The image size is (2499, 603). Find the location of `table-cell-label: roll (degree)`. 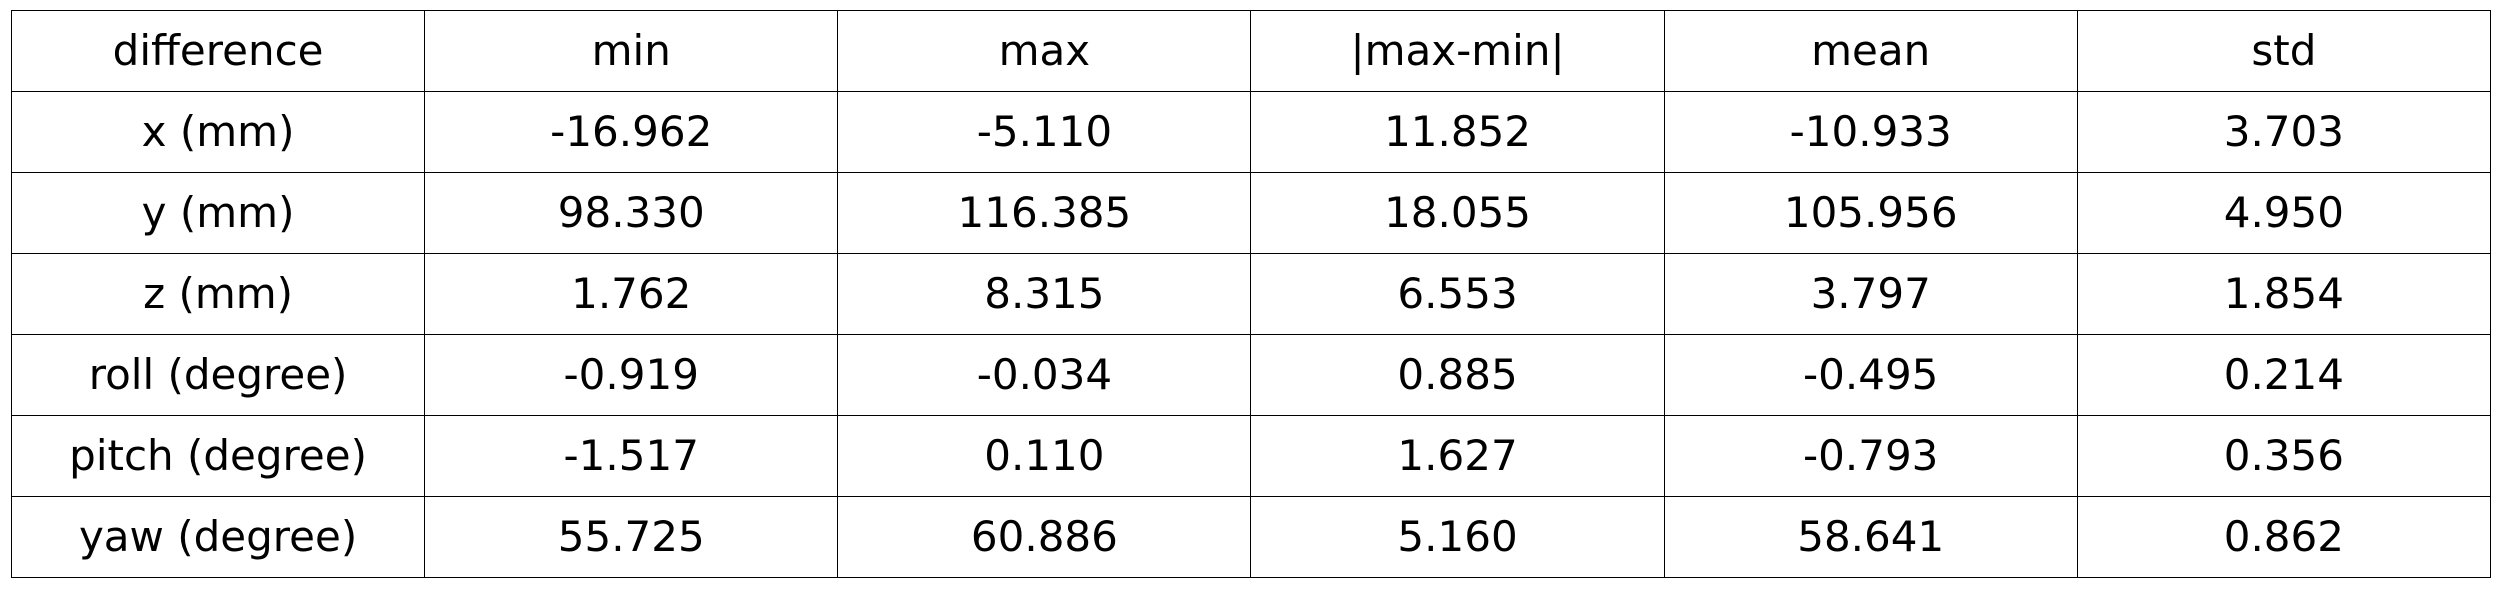

table-cell-label: roll (degree) is located at coordinates (218, 375).